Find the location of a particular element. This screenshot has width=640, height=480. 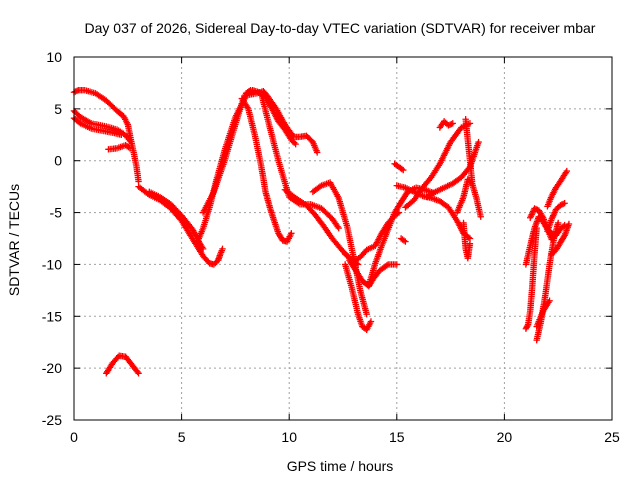

x-tick-label: 15 is located at coordinates (397, 437).